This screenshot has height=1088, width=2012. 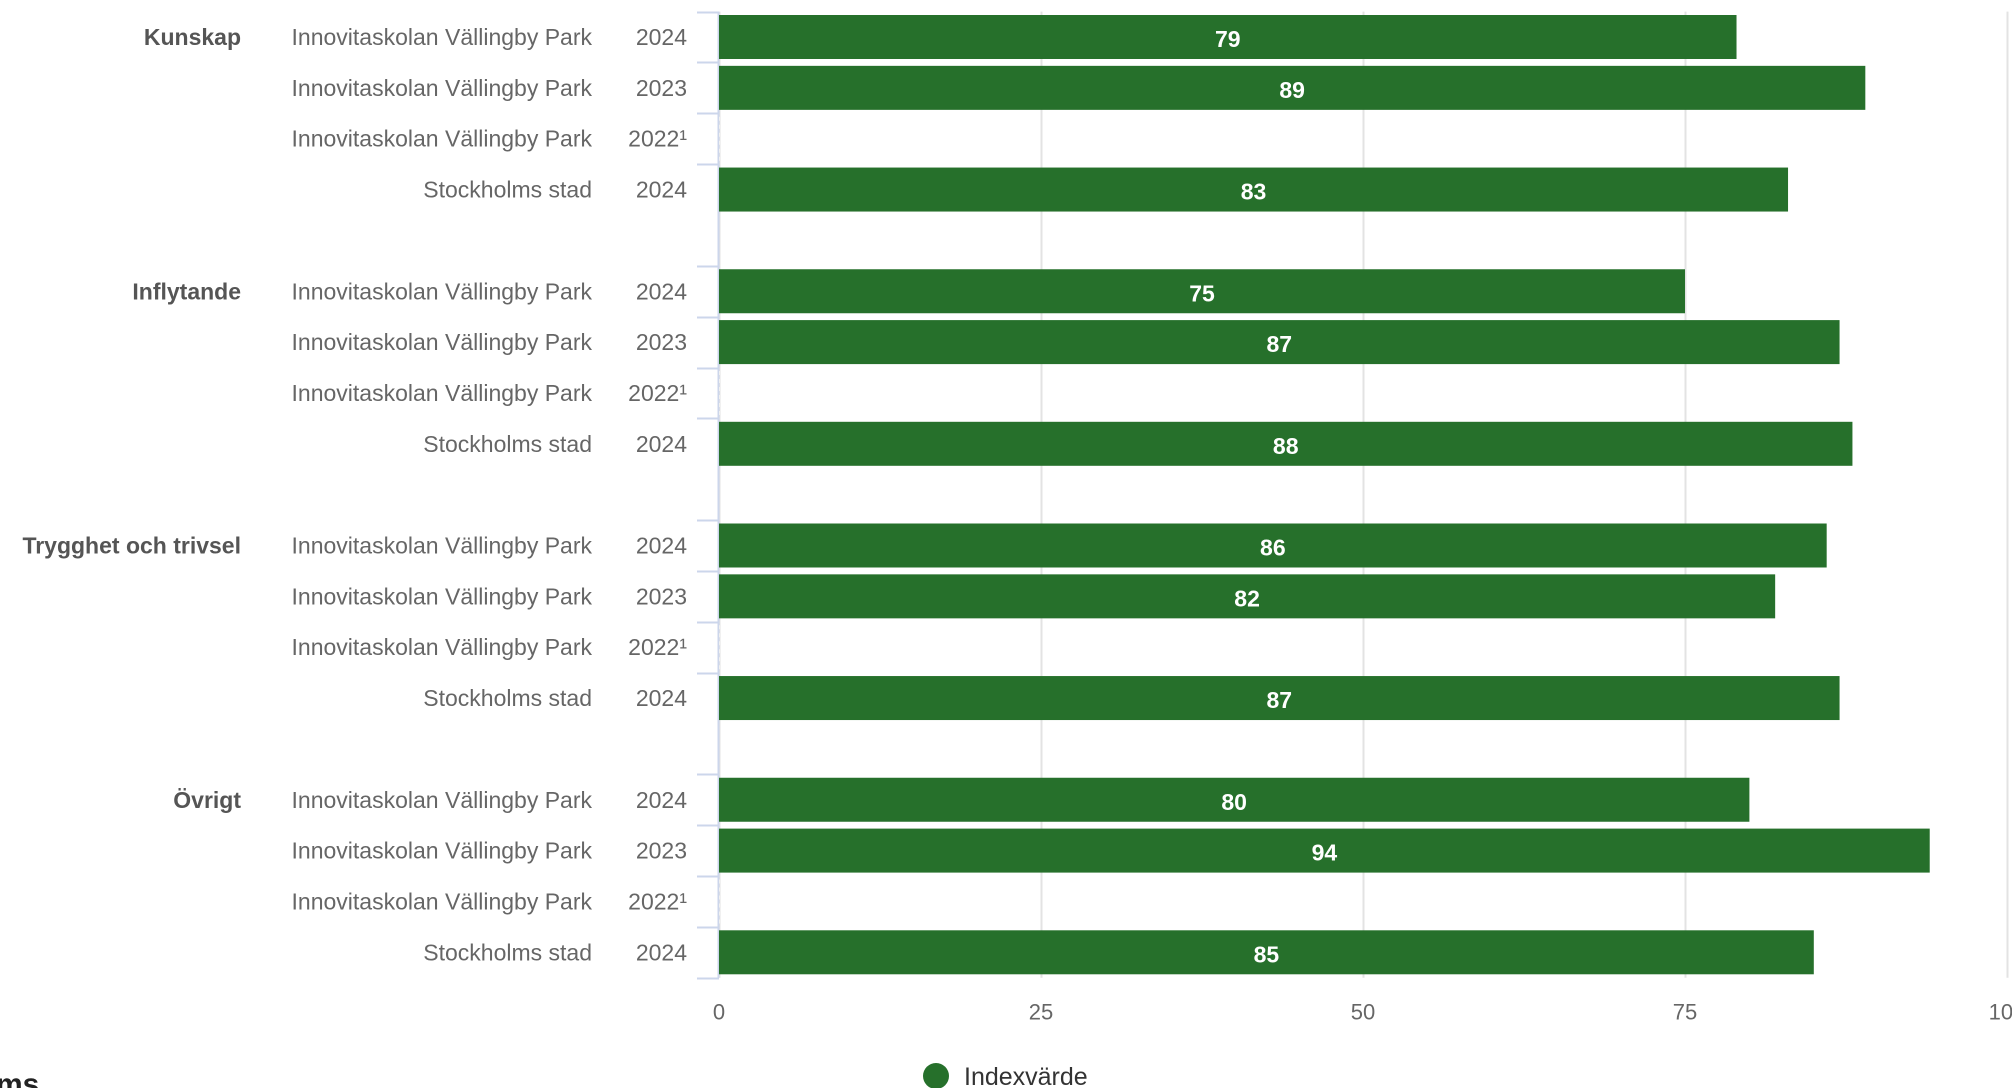 What do you see at coordinates (1026, 1075) in the screenshot?
I see `legend-label: Indexvärde` at bounding box center [1026, 1075].